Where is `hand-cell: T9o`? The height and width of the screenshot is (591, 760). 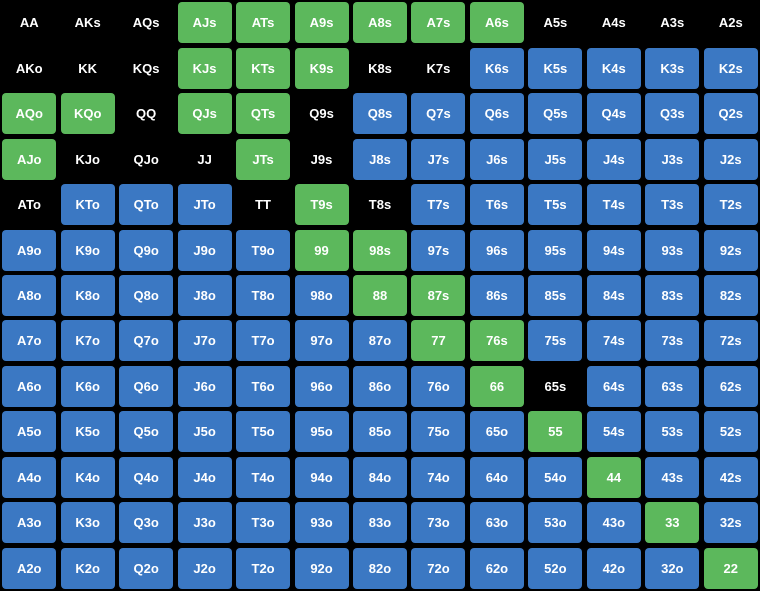
hand-cell: T9o is located at coordinates (263, 250).